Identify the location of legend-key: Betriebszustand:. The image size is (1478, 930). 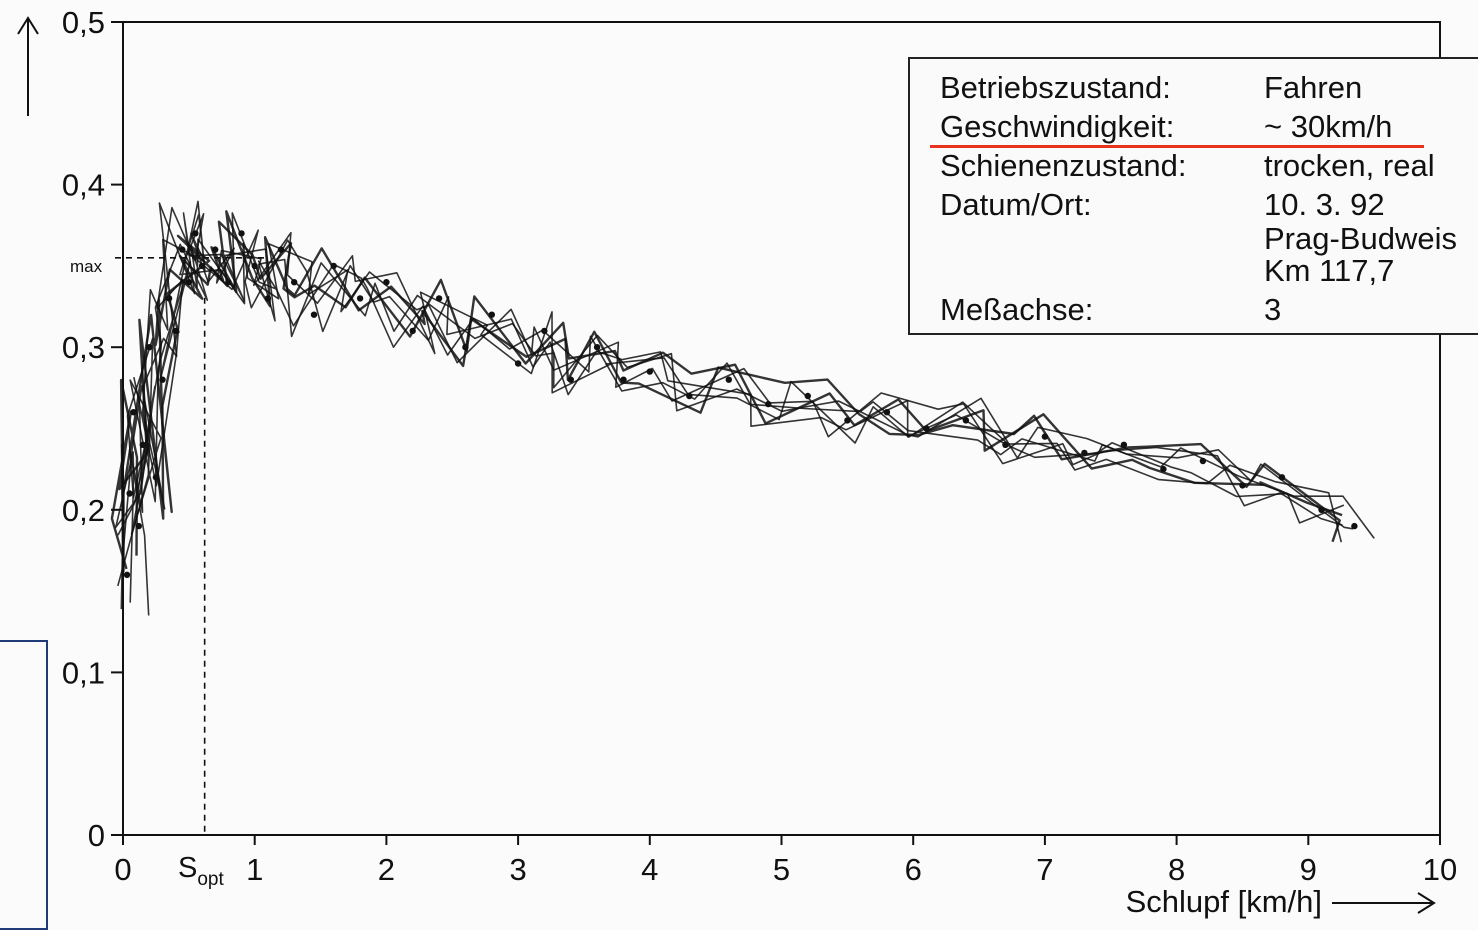
(1055, 87).